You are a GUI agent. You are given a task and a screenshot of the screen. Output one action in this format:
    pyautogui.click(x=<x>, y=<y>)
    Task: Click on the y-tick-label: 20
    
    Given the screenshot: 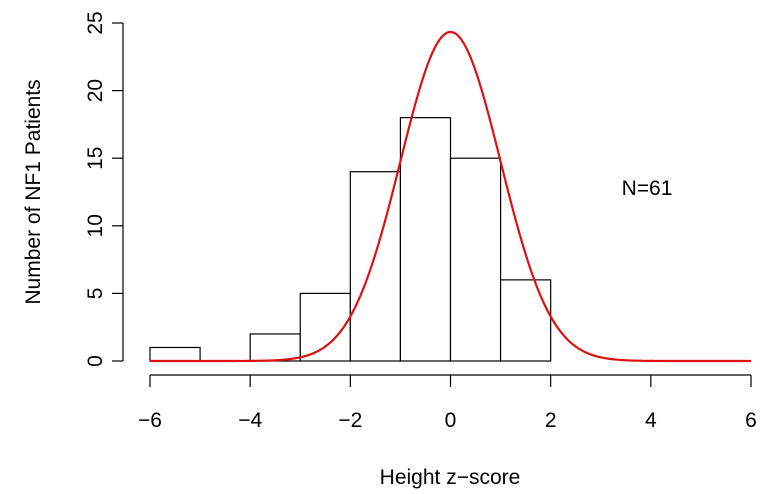 What is the action you would take?
    pyautogui.click(x=95, y=90)
    